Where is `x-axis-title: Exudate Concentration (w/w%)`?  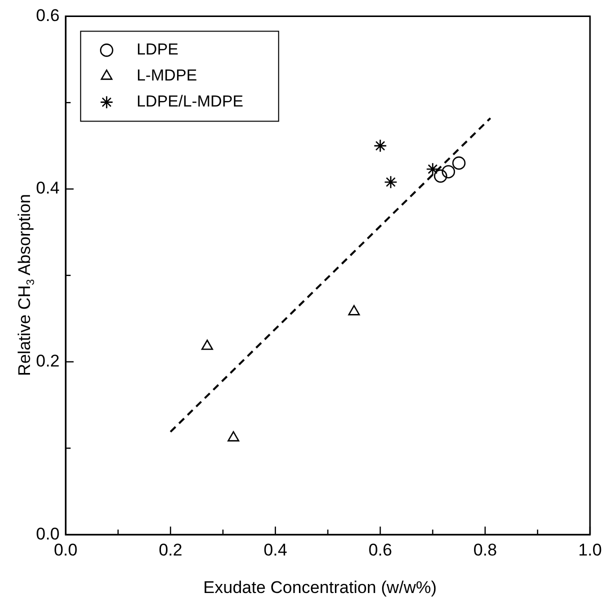
x-axis-title: Exudate Concentration (w/w%) is located at coordinates (320, 588).